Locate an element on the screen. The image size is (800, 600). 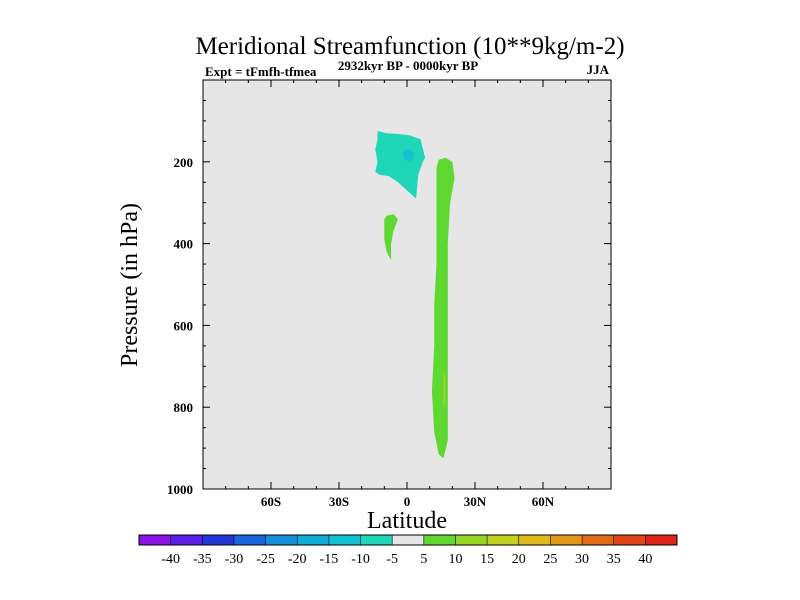
colorbar-label: -5 is located at coordinates (392, 559).